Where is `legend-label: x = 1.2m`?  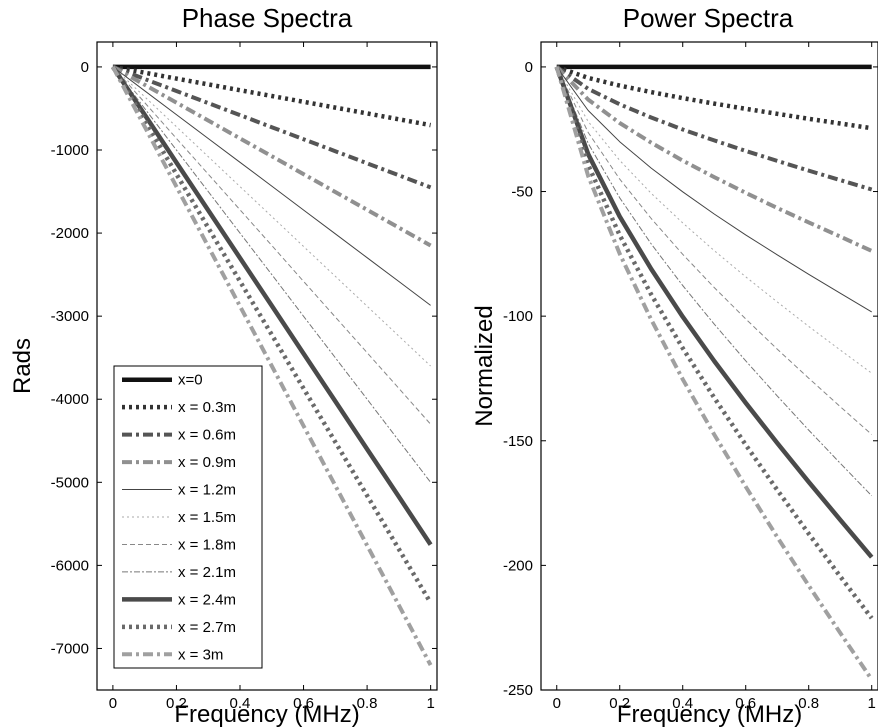
legend-label: x = 1.2m is located at coordinates (207, 490).